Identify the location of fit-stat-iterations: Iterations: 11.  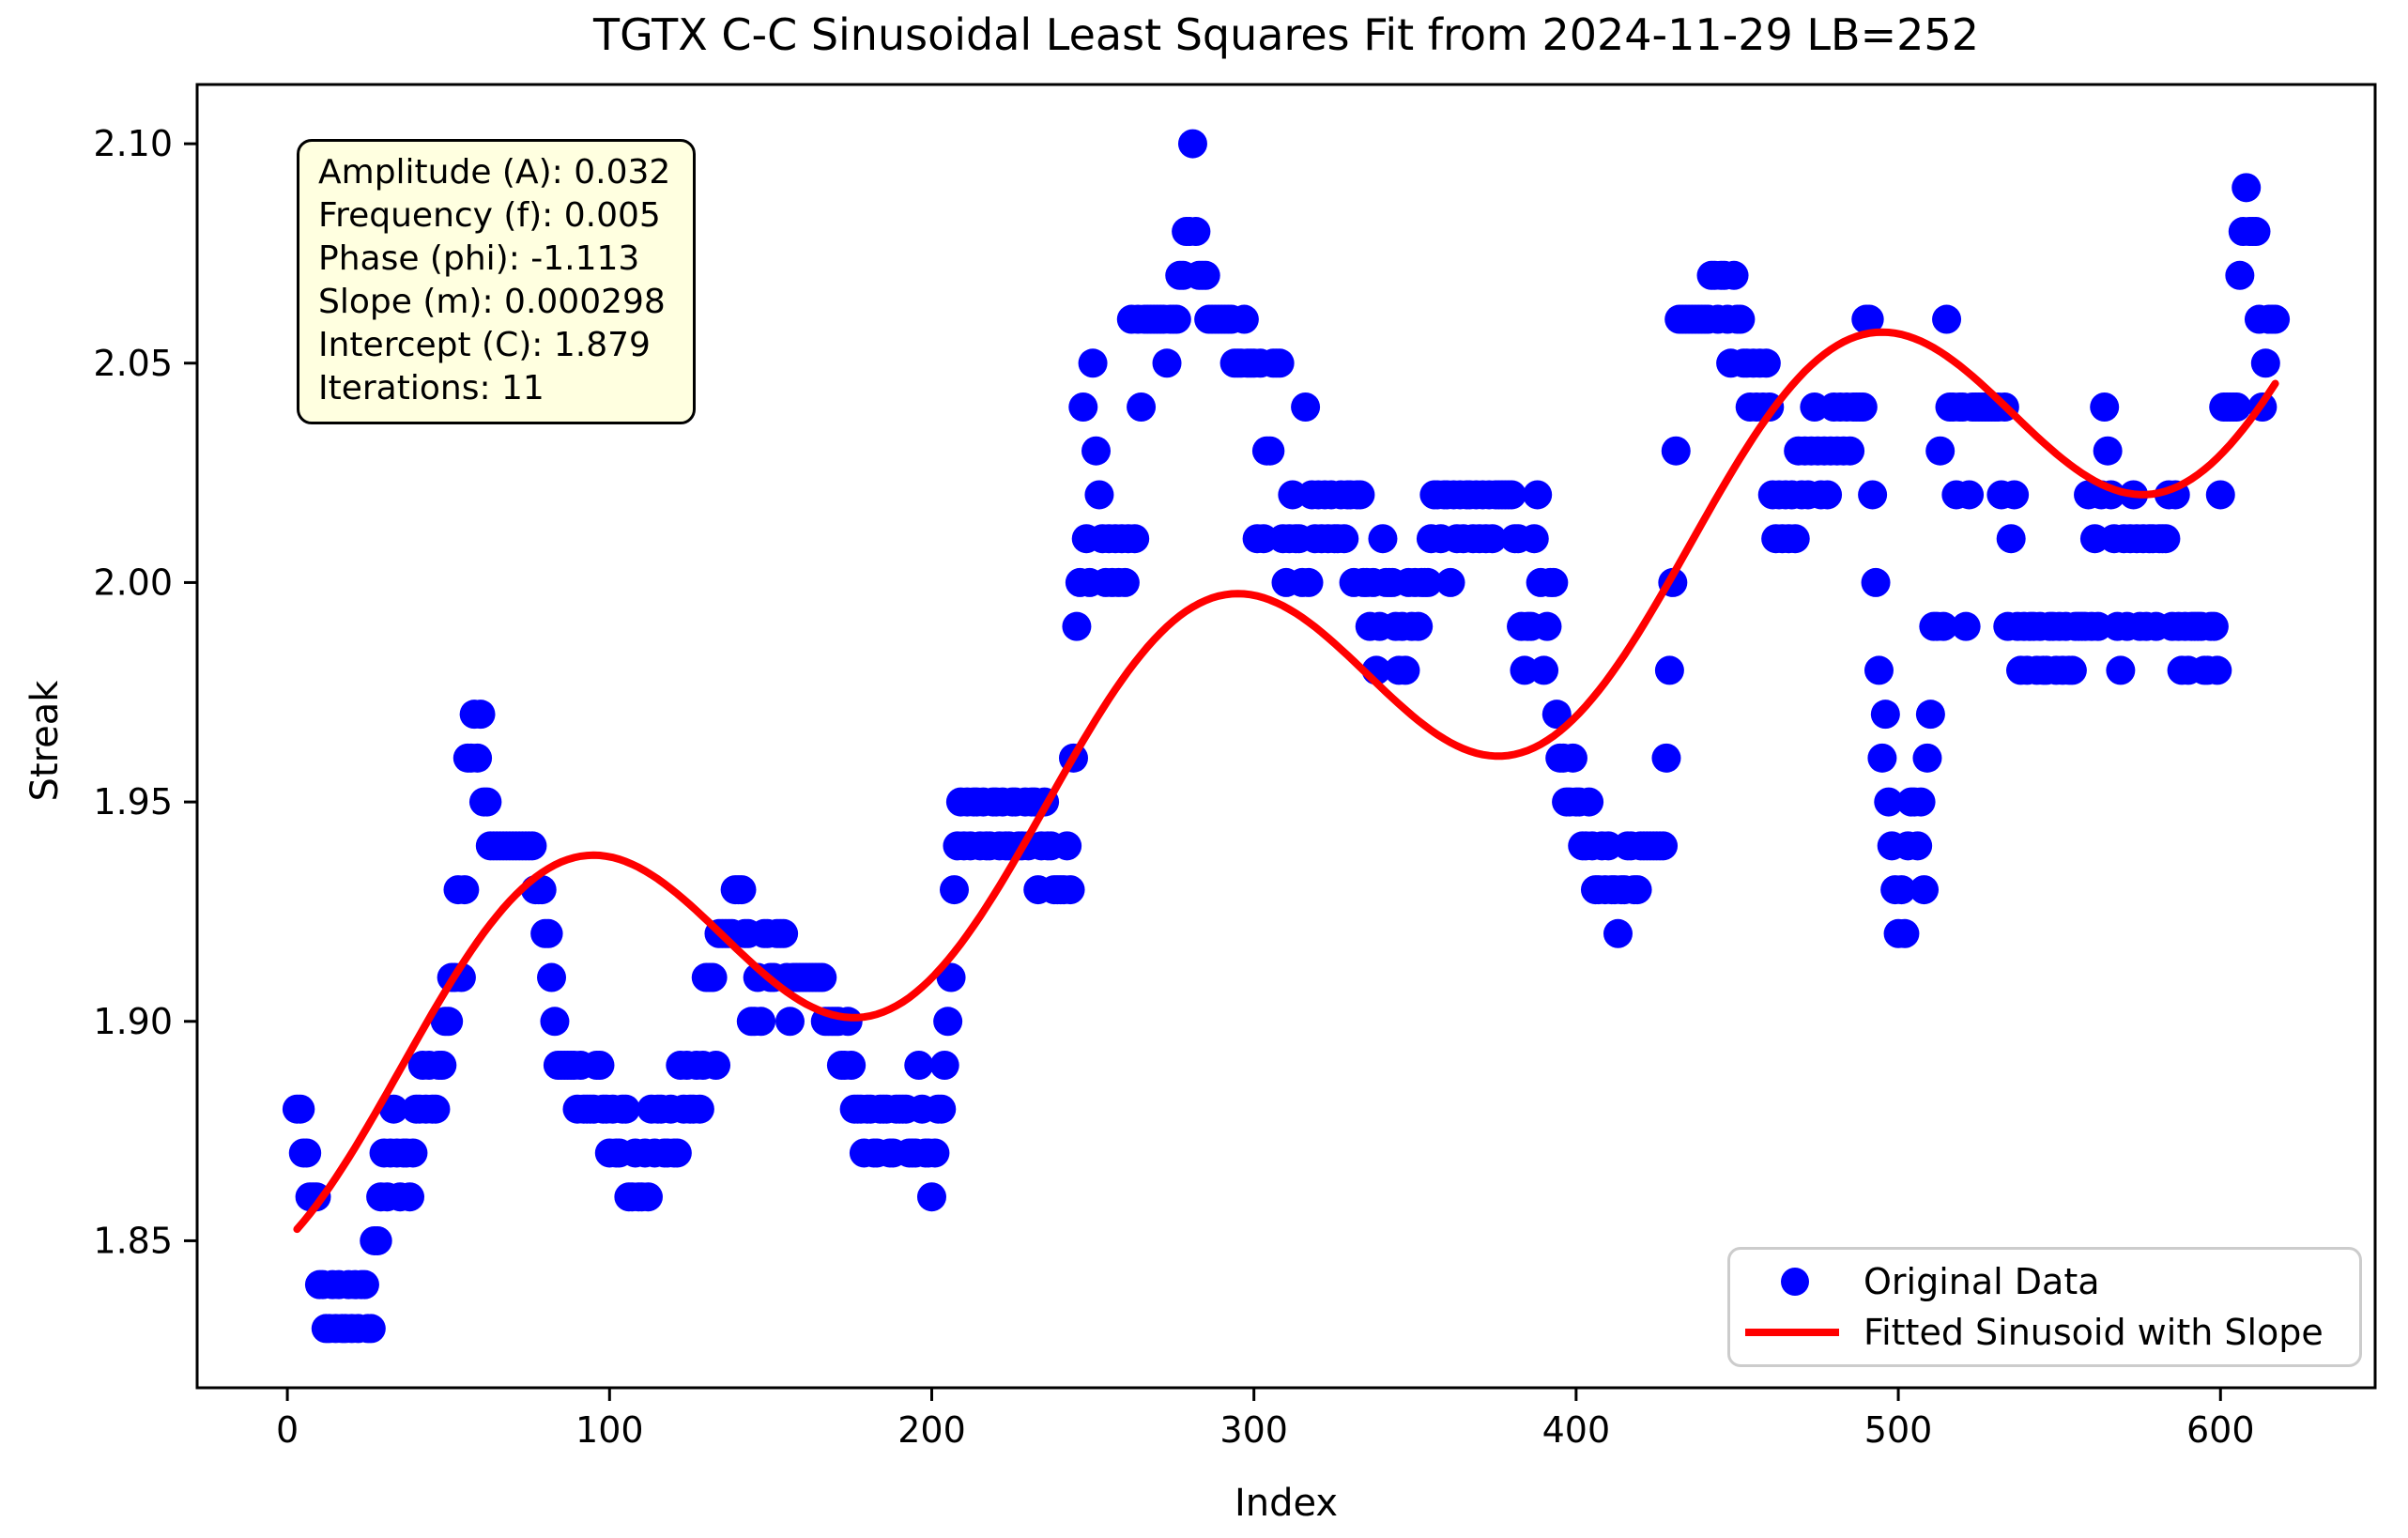
(431, 388).